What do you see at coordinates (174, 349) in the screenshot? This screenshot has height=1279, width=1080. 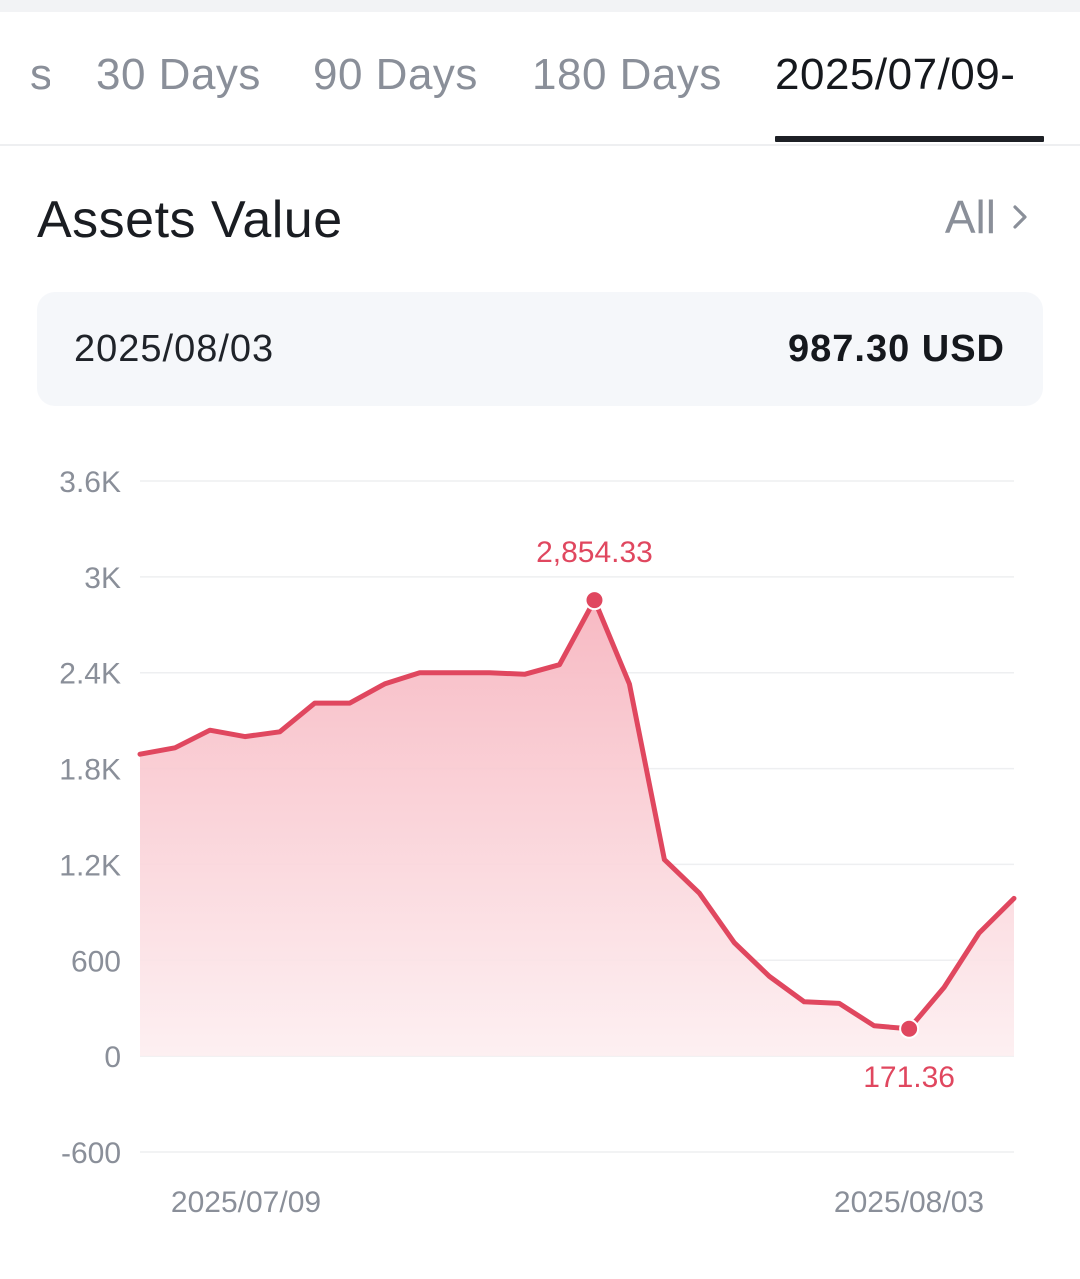 I see `selected-date: 2025/08/03` at bounding box center [174, 349].